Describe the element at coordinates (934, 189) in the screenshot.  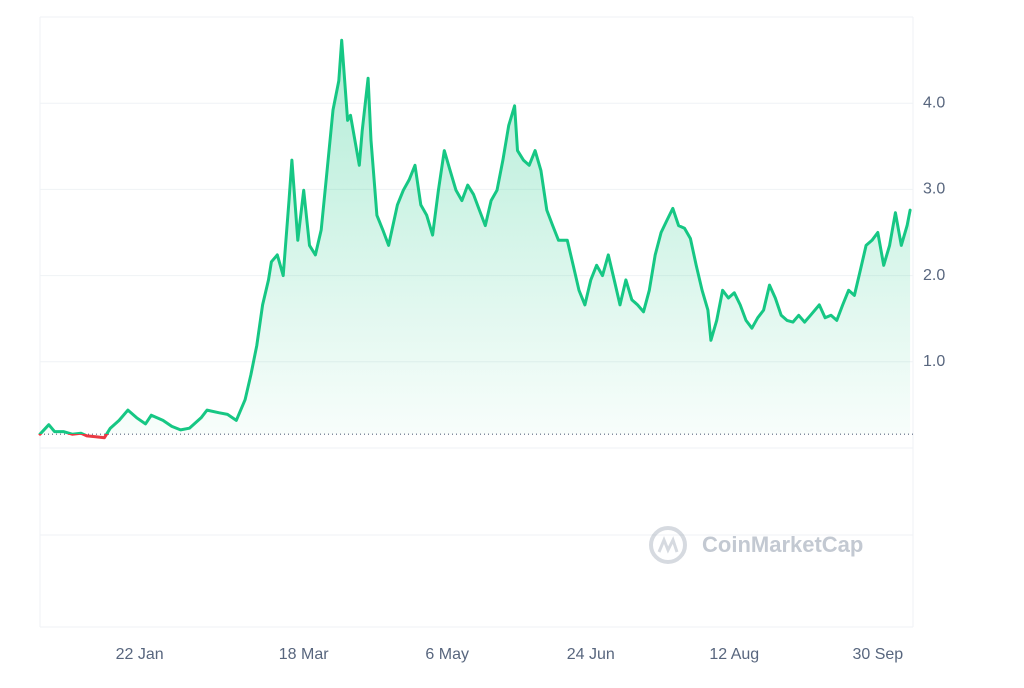
I see `y-tick-label: 3.0` at that location.